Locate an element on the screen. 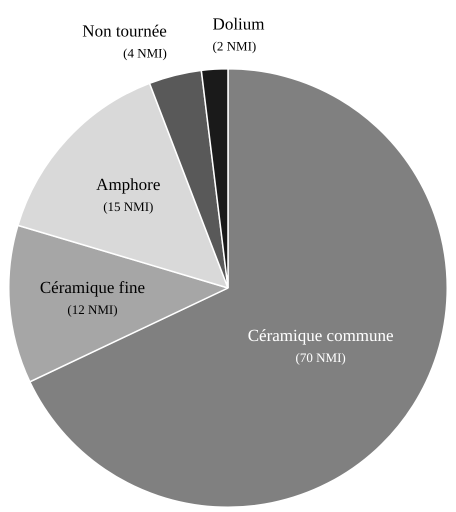 Image resolution: width=456 pixels, height=512 pixels. slice-label: Non tournée is located at coordinates (124, 31).